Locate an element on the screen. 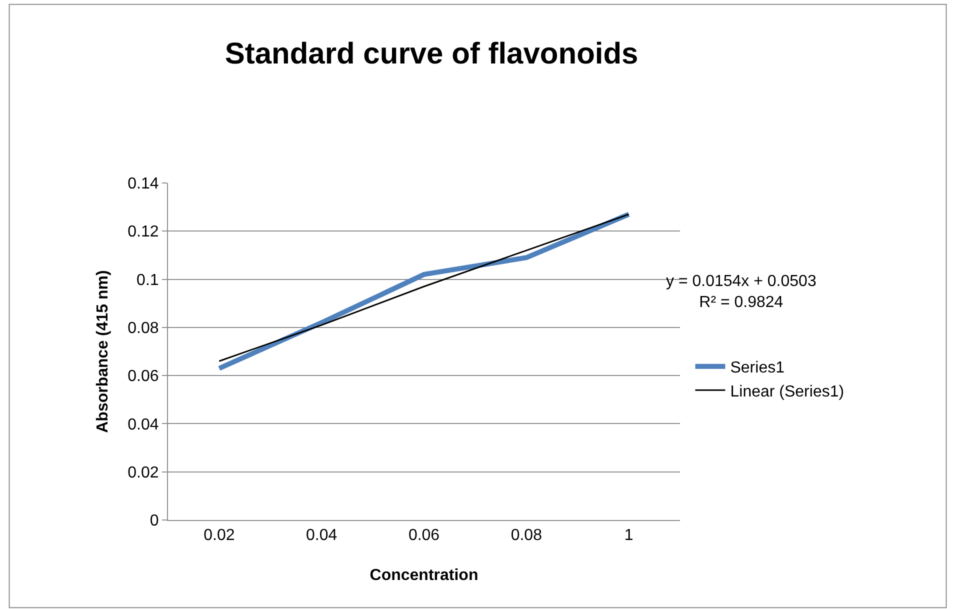 The height and width of the screenshot is (609, 959). chart-title: Standard curve of flavonoids is located at coordinates (431, 54).